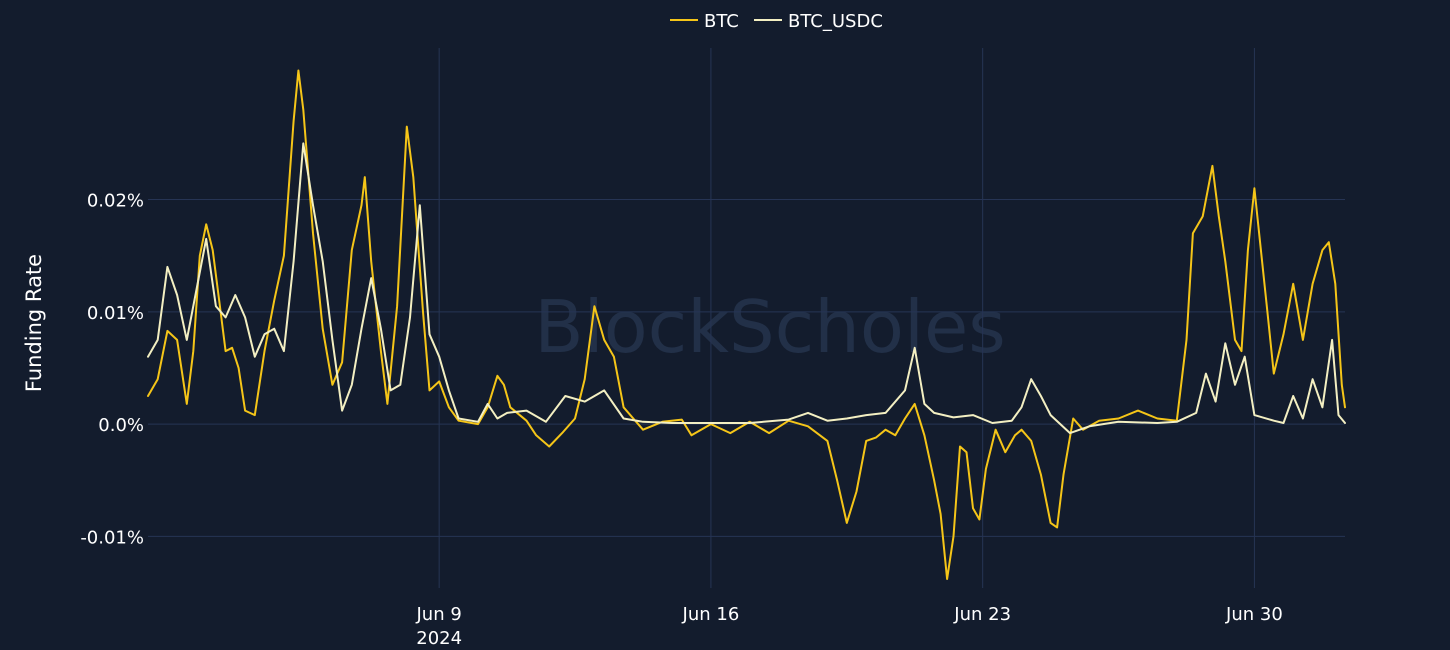 Image resolution: width=1450 pixels, height=650 pixels. Describe the element at coordinates (711, 614) in the screenshot. I see `x-tick-label: Jun 16` at that location.